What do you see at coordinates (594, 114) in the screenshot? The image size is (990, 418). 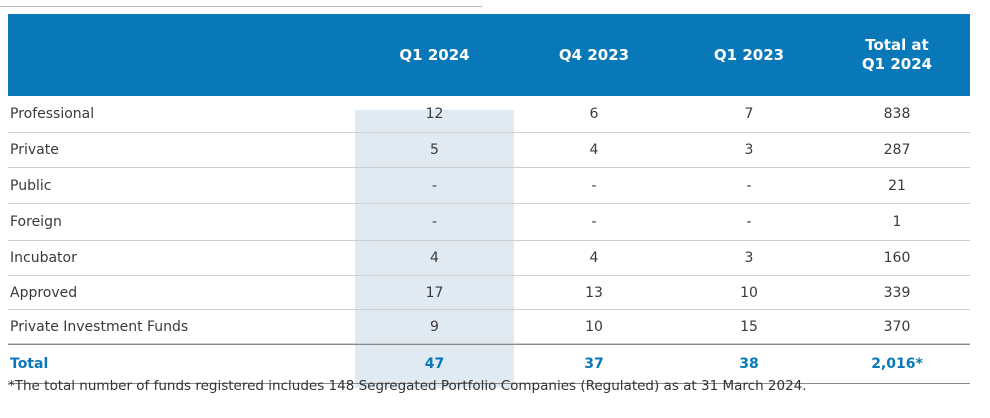 I see `table-cell: 6` at bounding box center [594, 114].